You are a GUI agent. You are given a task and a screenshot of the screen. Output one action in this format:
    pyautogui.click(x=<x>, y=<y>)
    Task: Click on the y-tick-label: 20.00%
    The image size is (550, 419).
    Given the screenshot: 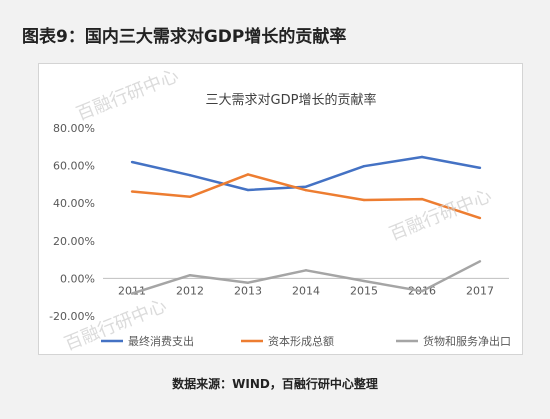 What is the action you would take?
    pyautogui.click(x=74, y=241)
    